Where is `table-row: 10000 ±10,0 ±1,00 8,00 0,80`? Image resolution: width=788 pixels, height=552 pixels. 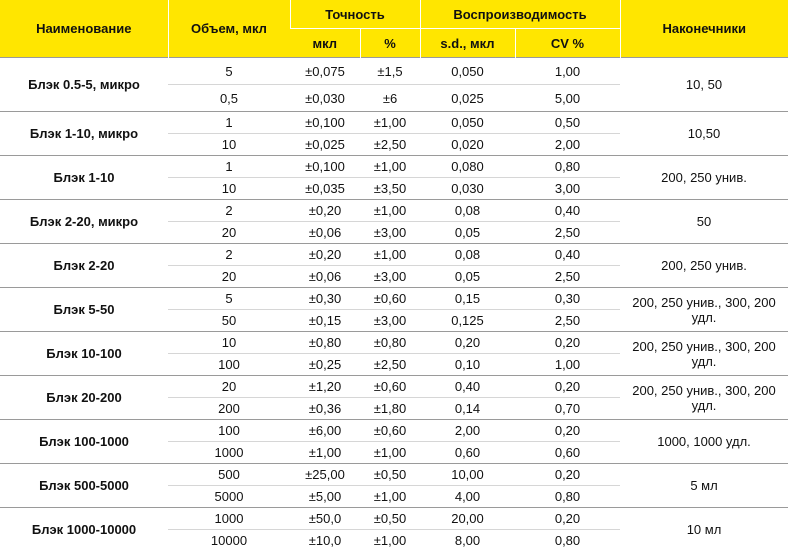
table-row: 10000 ±10,0 ±1,00 8,00 0,80 is located at coordinates (394, 540).